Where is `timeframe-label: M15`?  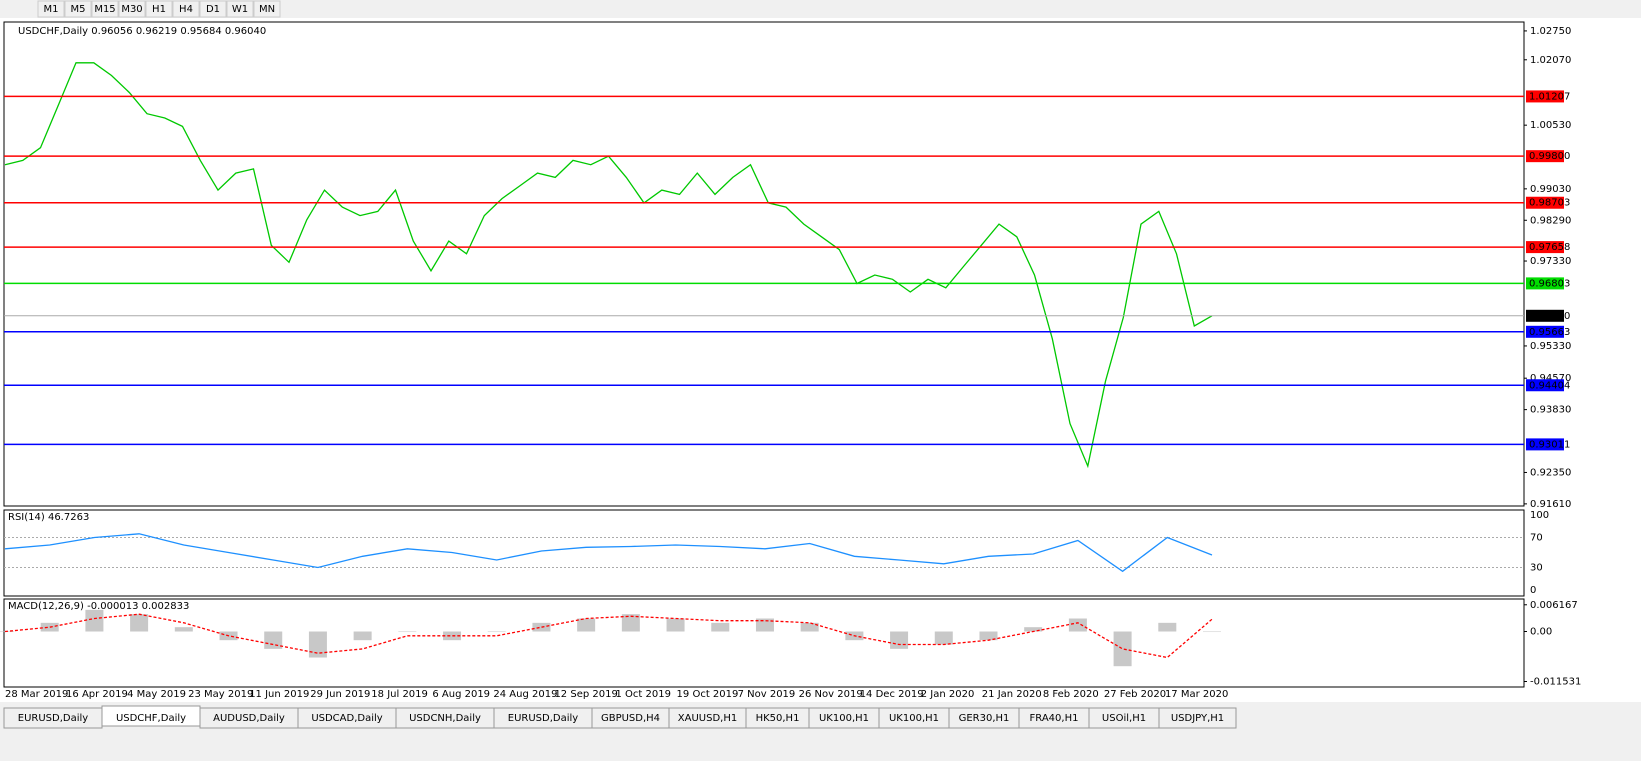
timeframe-label: M15 is located at coordinates (104, 9).